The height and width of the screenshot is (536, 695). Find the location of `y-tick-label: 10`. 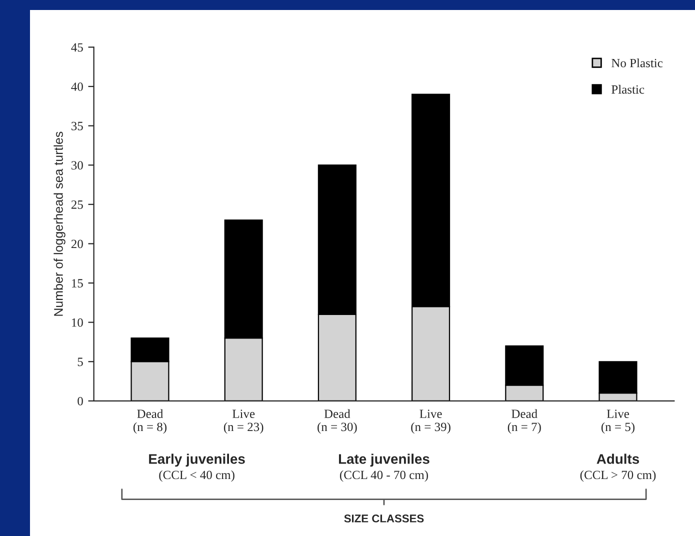

y-tick-label: 10 is located at coordinates (77, 322).